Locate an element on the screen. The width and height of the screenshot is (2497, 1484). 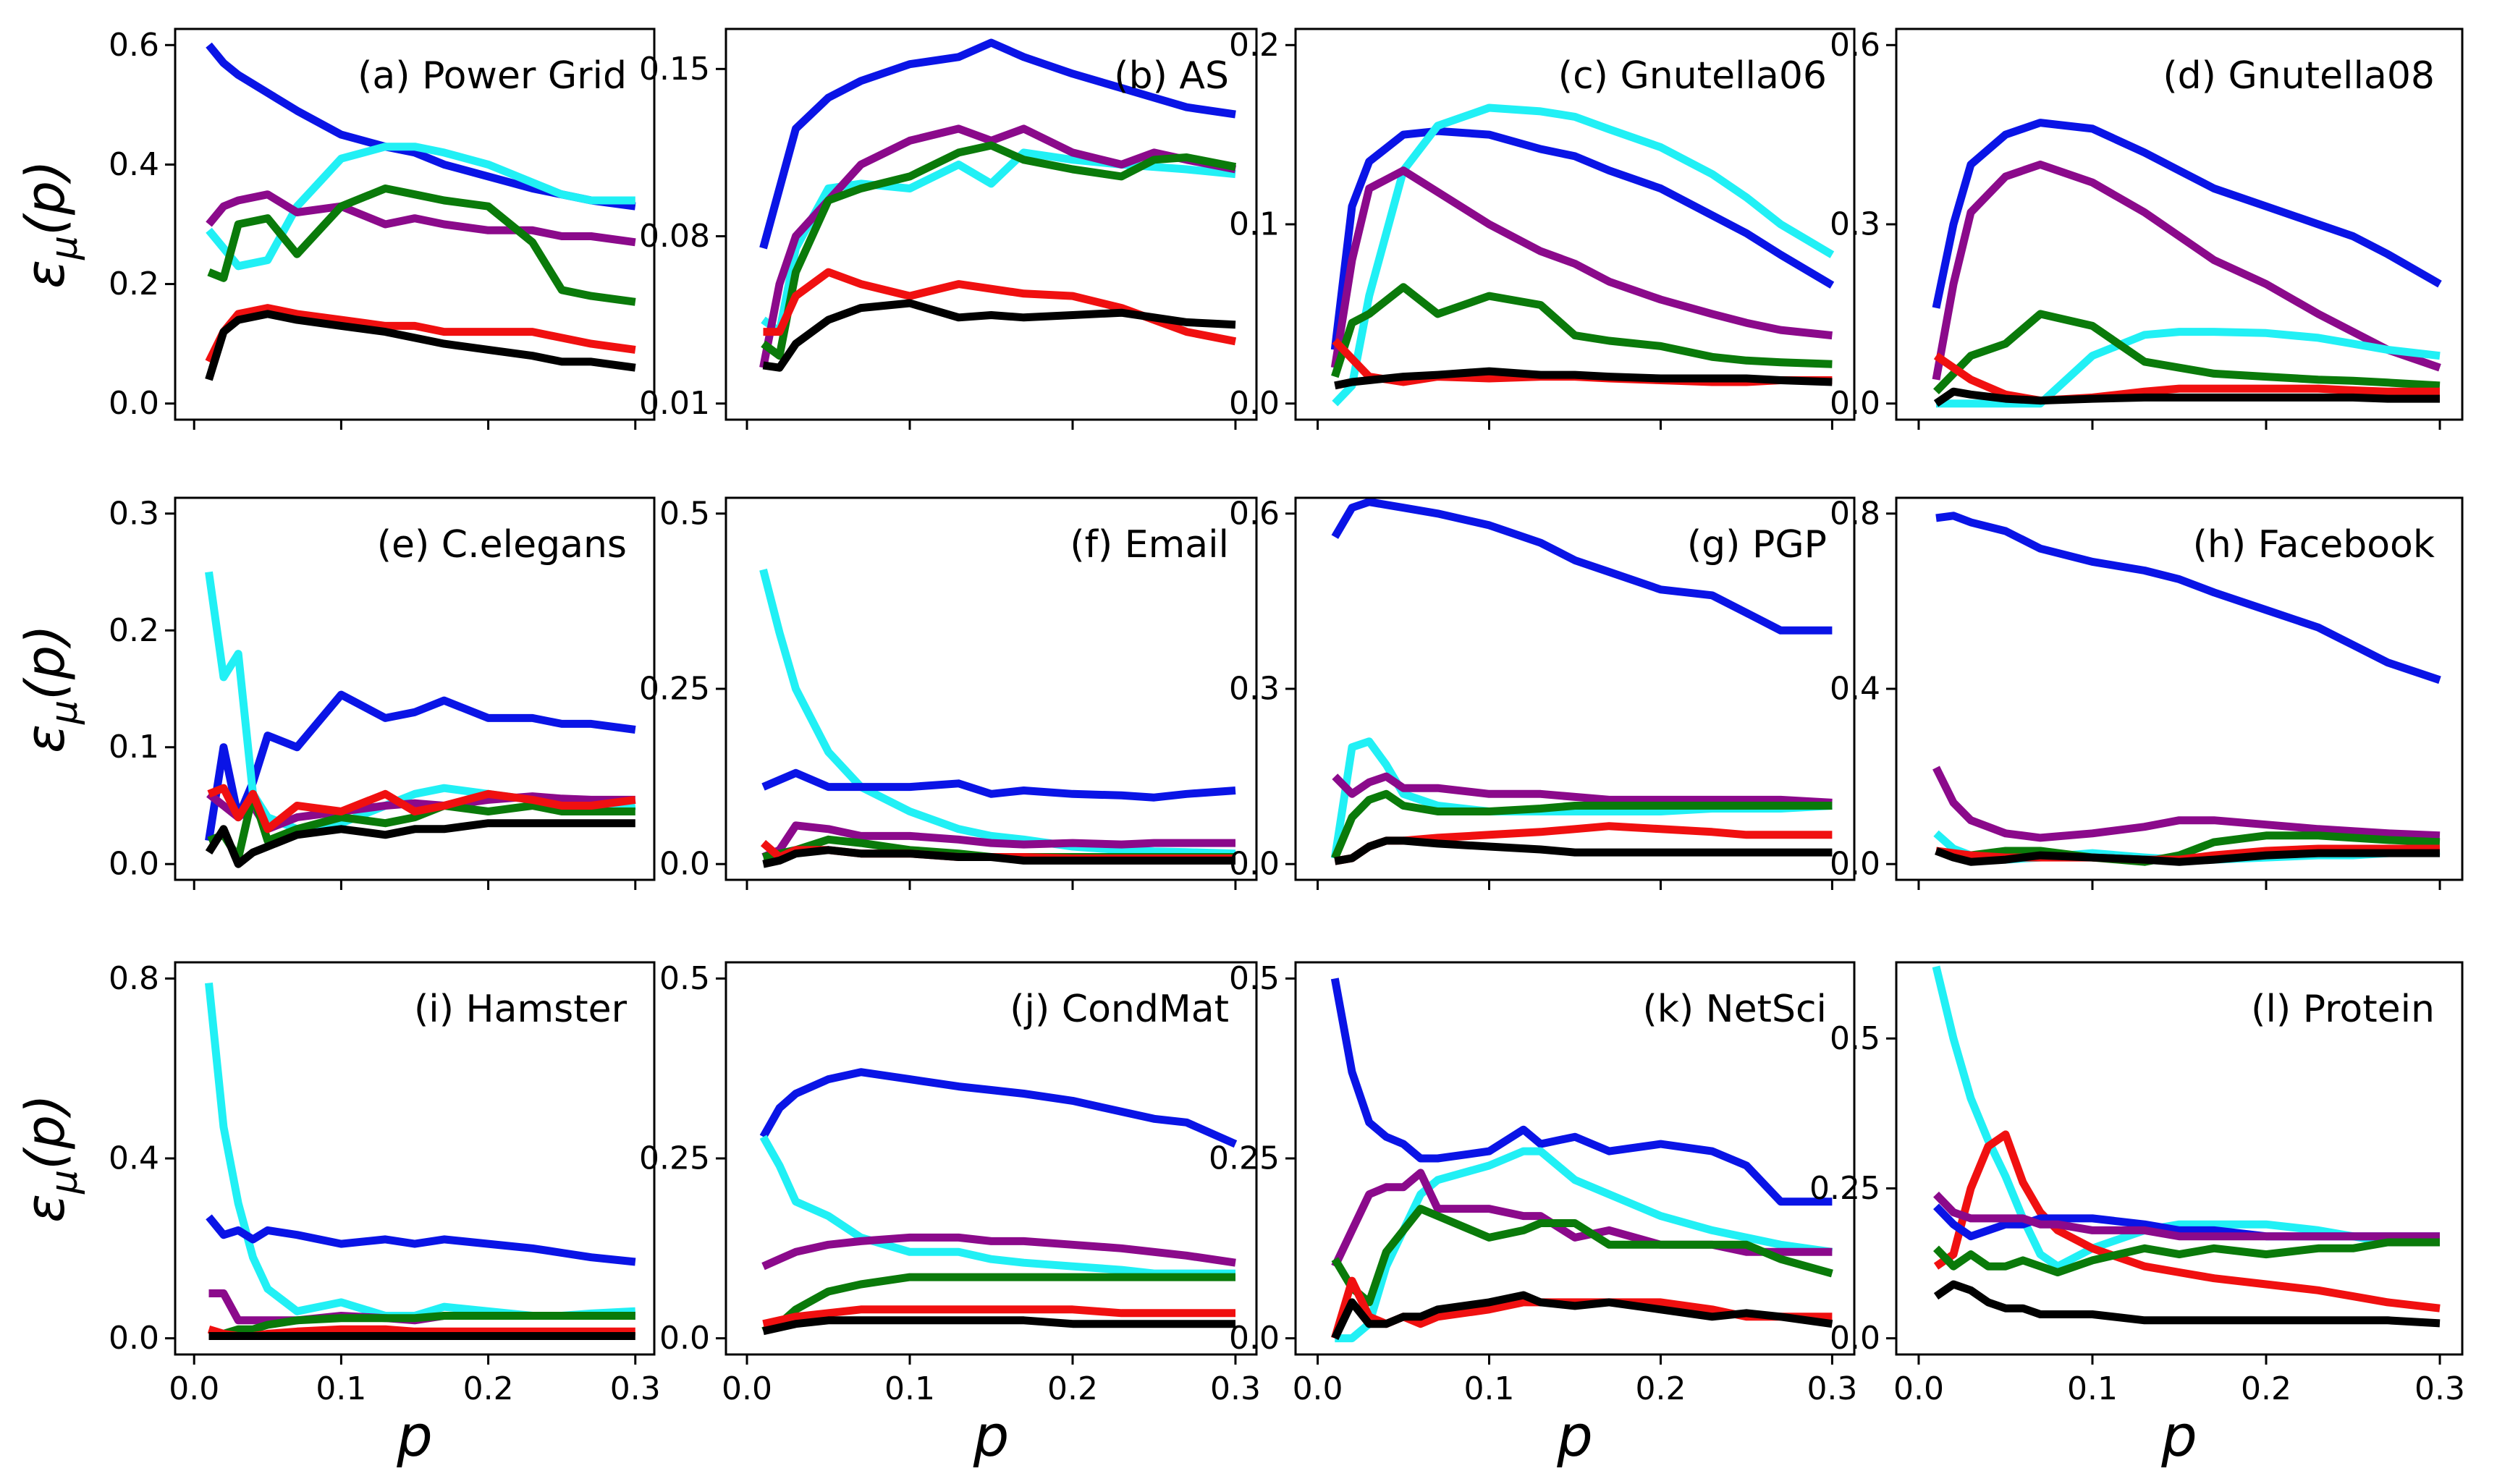
panel-k: 0.0 0.25 0.5 0.0 0.1 0.2 0.3 (k) NetSci is located at coordinates (1533, 1183).